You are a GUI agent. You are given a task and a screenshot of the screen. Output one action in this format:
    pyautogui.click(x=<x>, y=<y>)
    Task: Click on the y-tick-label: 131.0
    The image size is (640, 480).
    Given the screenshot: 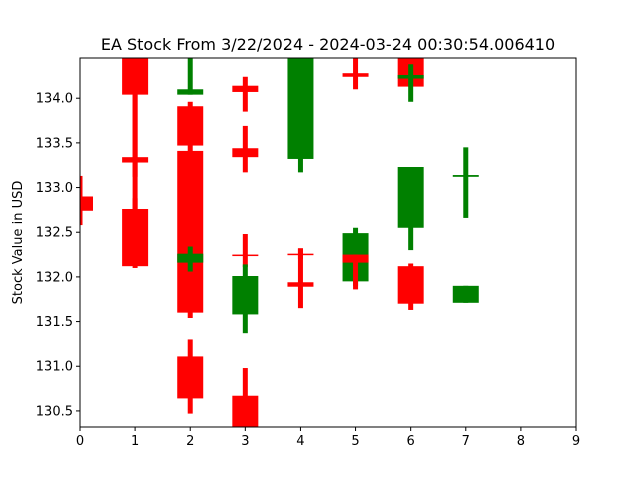 What is the action you would take?
    pyautogui.click(x=54, y=367)
    